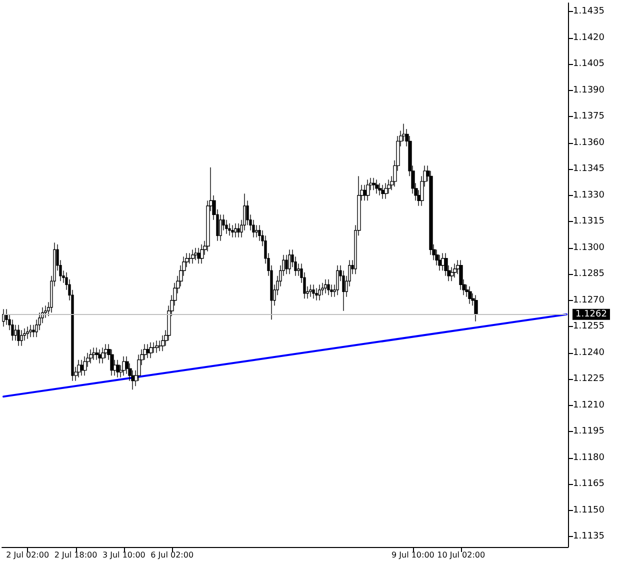 The image size is (620, 563). Describe the element at coordinates (589, 143) in the screenshot. I see `y-tick-label: 1.1360` at that location.